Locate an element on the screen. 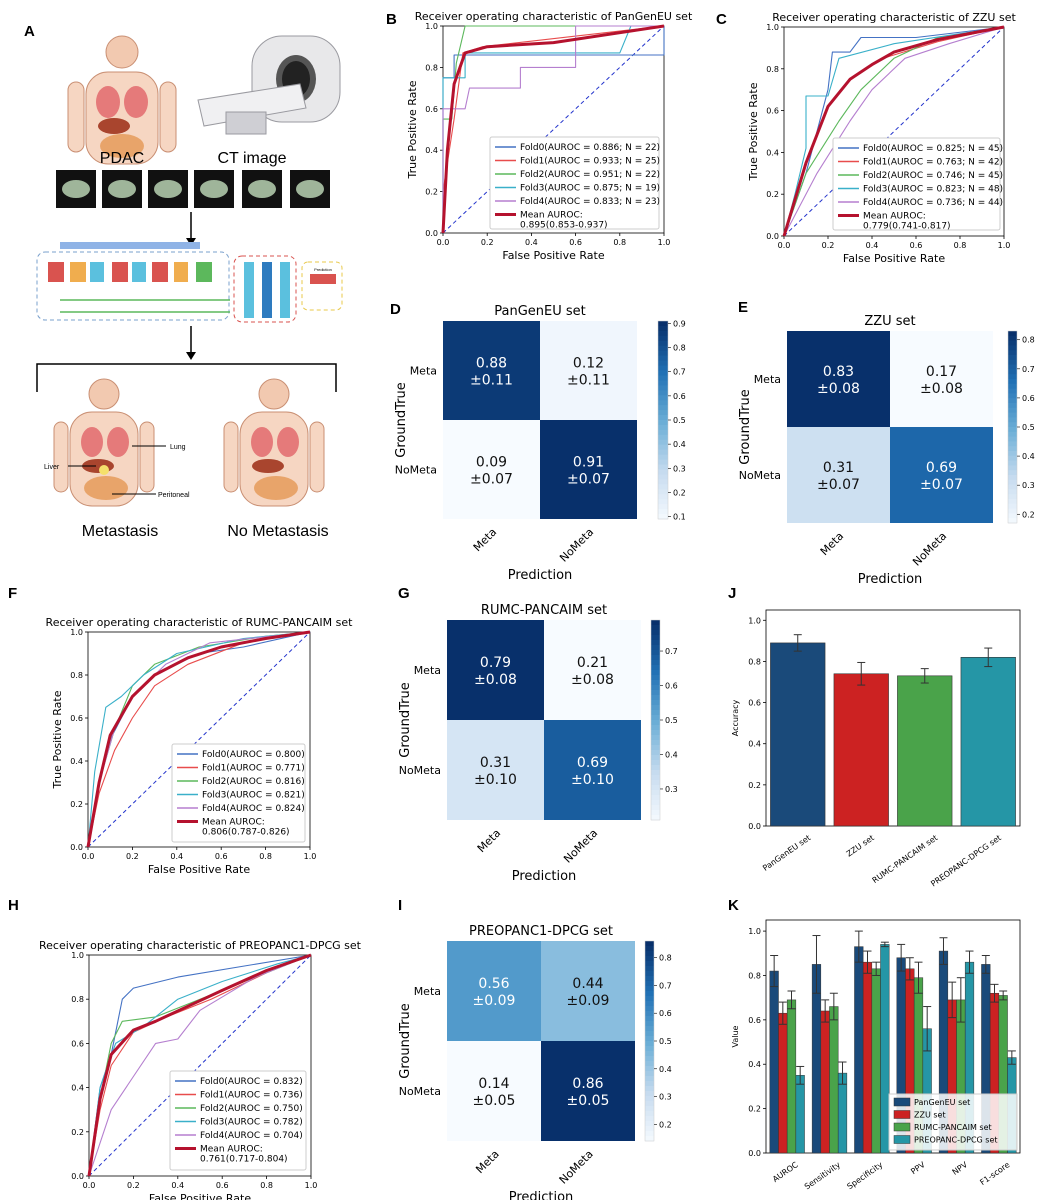 The width and height of the screenshot is (1038, 1200). panel-label-h: H is located at coordinates (13, 905).